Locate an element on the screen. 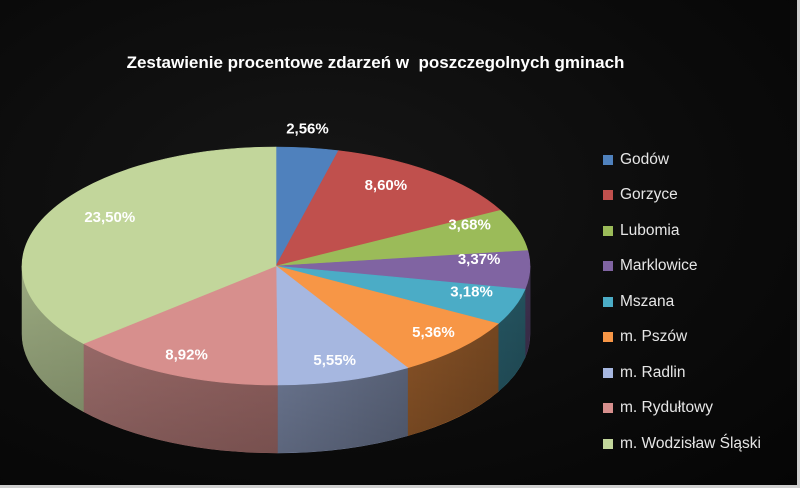 This screenshot has height=488, width=800. legend-item: m. Wodzisław Śląski is located at coordinates (682, 444).